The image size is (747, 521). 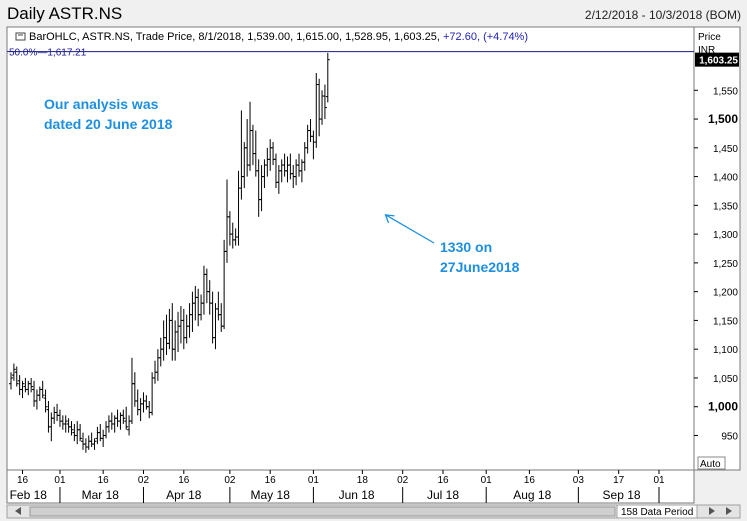 What do you see at coordinates (729, 511) in the screenshot?
I see `scroll-right-icon` at bounding box center [729, 511].